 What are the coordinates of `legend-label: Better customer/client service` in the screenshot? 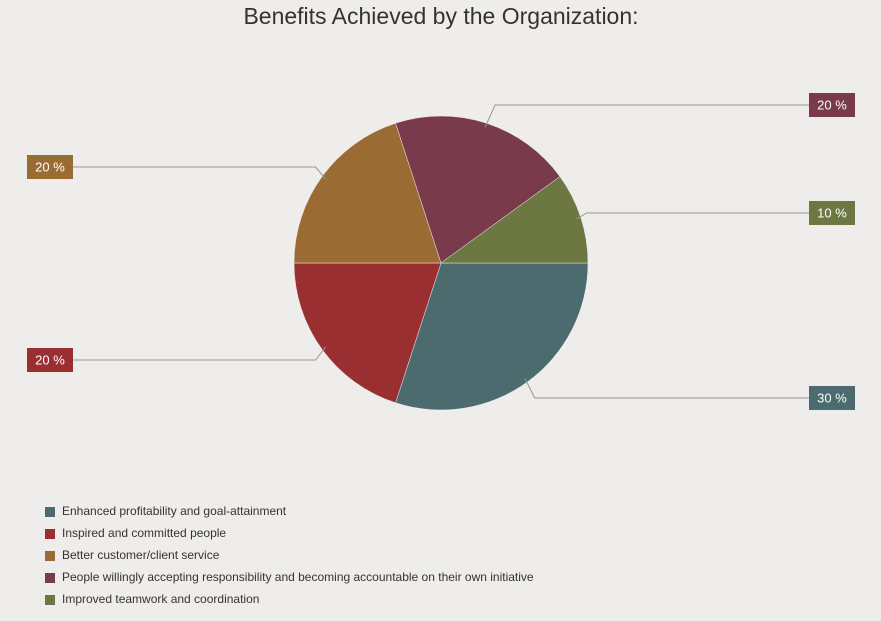 It's located at (141, 555).